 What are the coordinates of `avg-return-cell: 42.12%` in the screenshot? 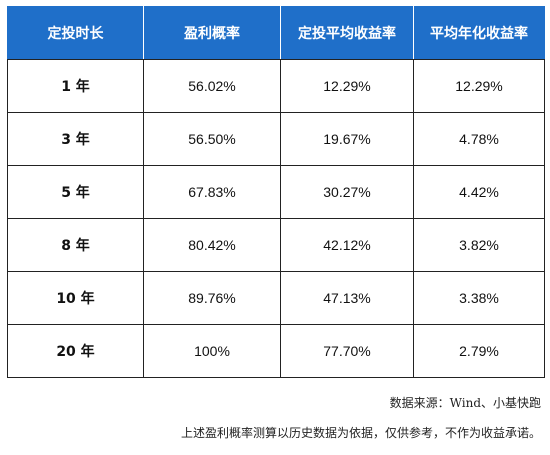 It's located at (347, 245).